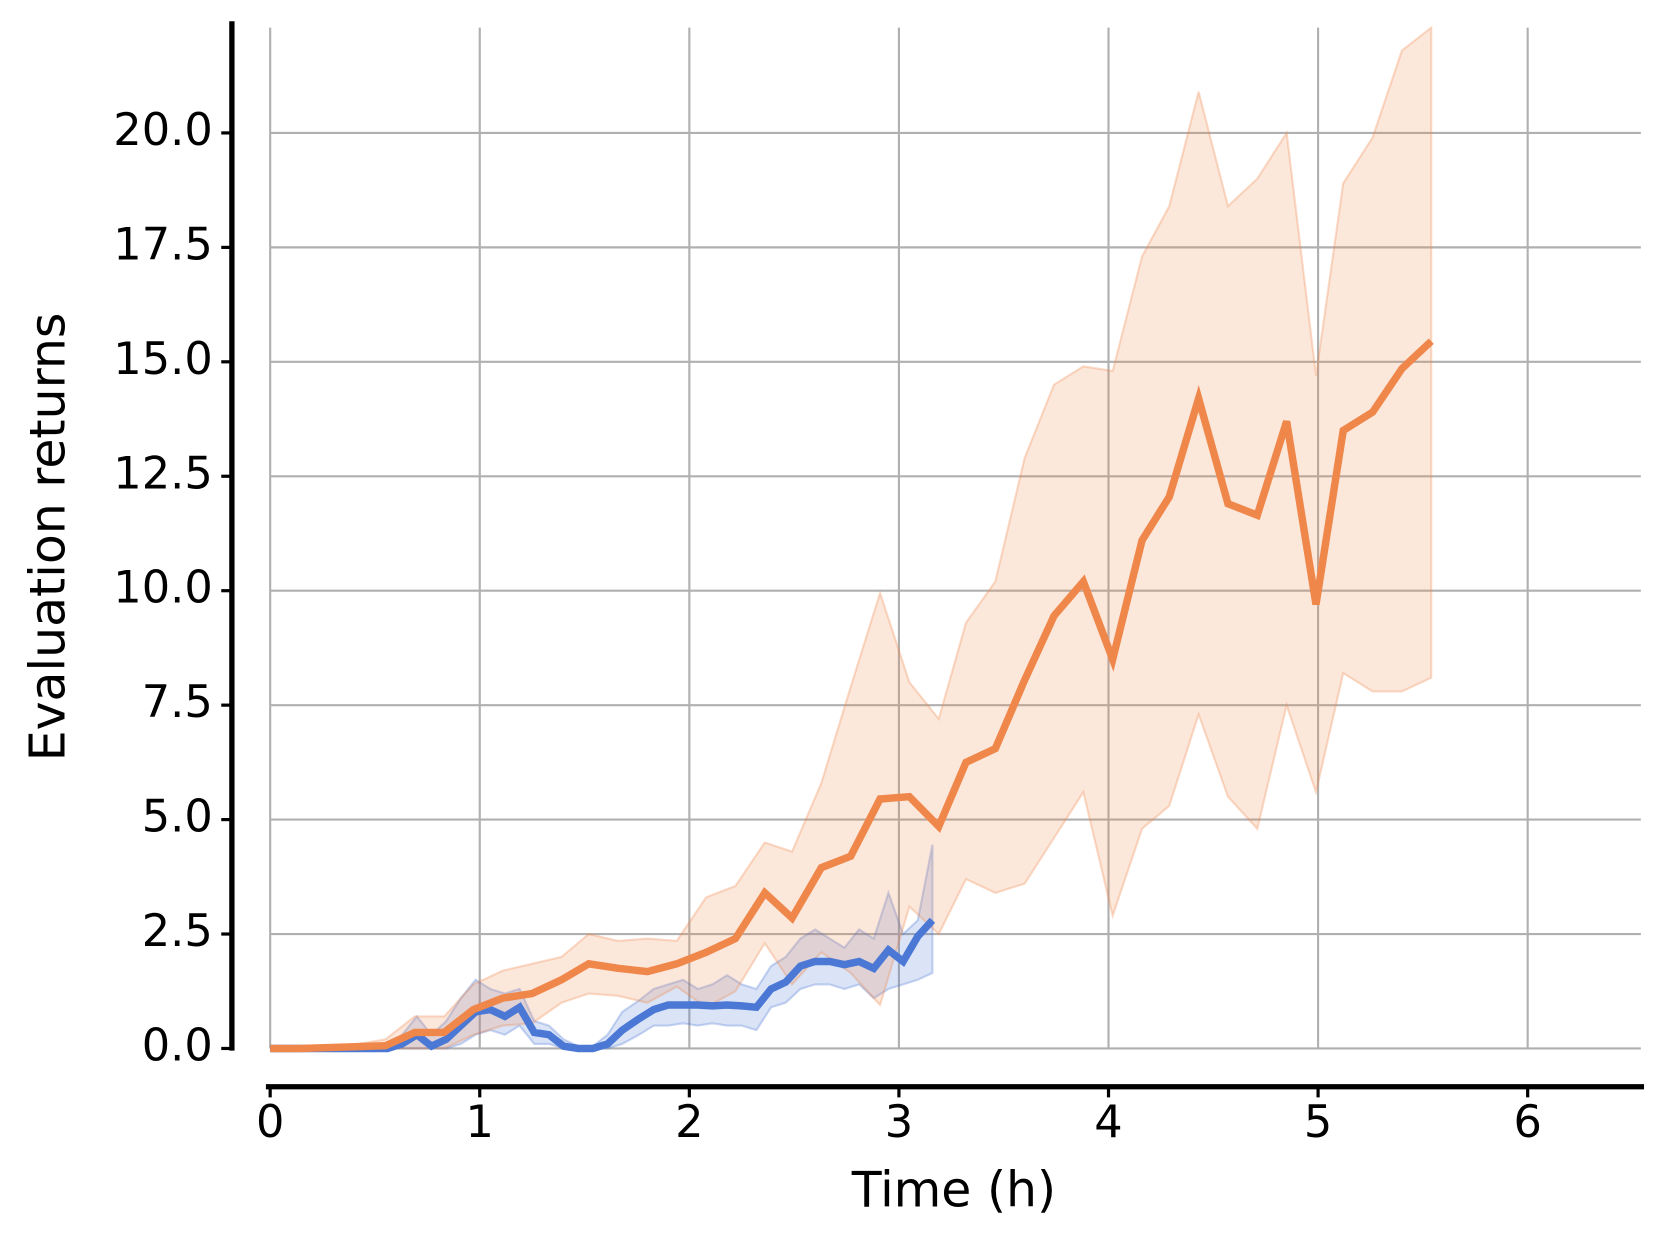  I want to click on y-axis-title: Evaluation returns, so click(48, 537).